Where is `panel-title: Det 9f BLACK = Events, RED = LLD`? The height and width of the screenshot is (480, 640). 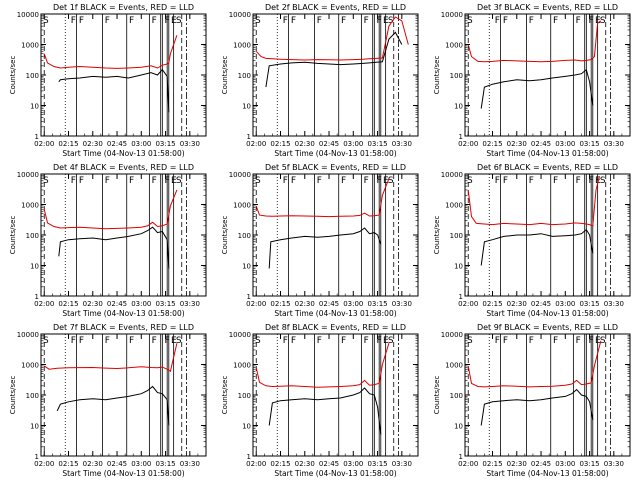 panel-title: Det 9f BLACK = Events, RED = LLD is located at coordinates (547, 327).